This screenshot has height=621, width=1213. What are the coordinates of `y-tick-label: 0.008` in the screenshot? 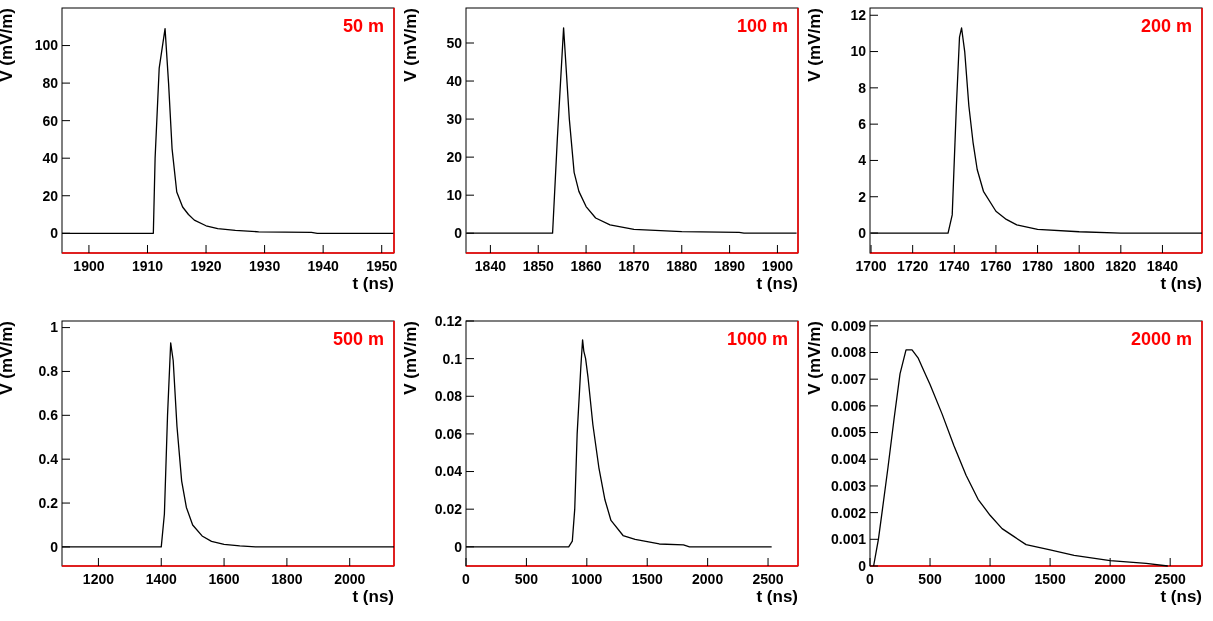 It's located at (848, 352).